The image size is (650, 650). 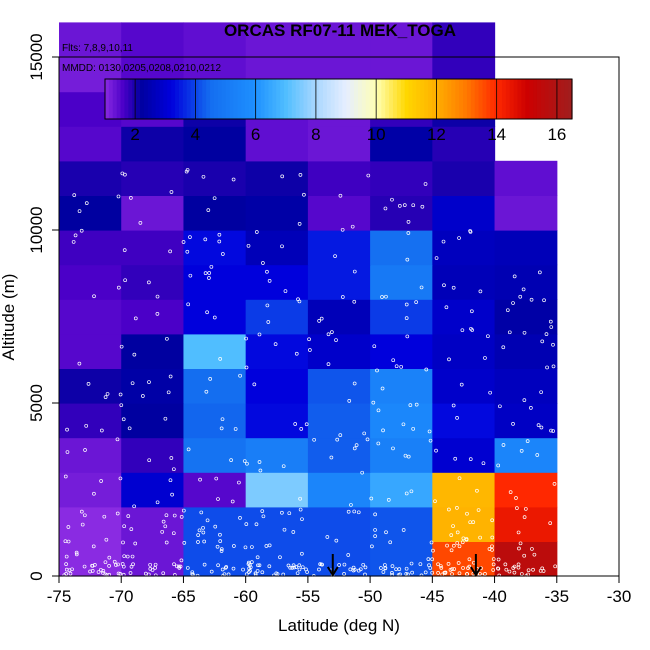 What do you see at coordinates (134, 134) in the screenshot?
I see `colorbar-tick-label: 2` at bounding box center [134, 134].